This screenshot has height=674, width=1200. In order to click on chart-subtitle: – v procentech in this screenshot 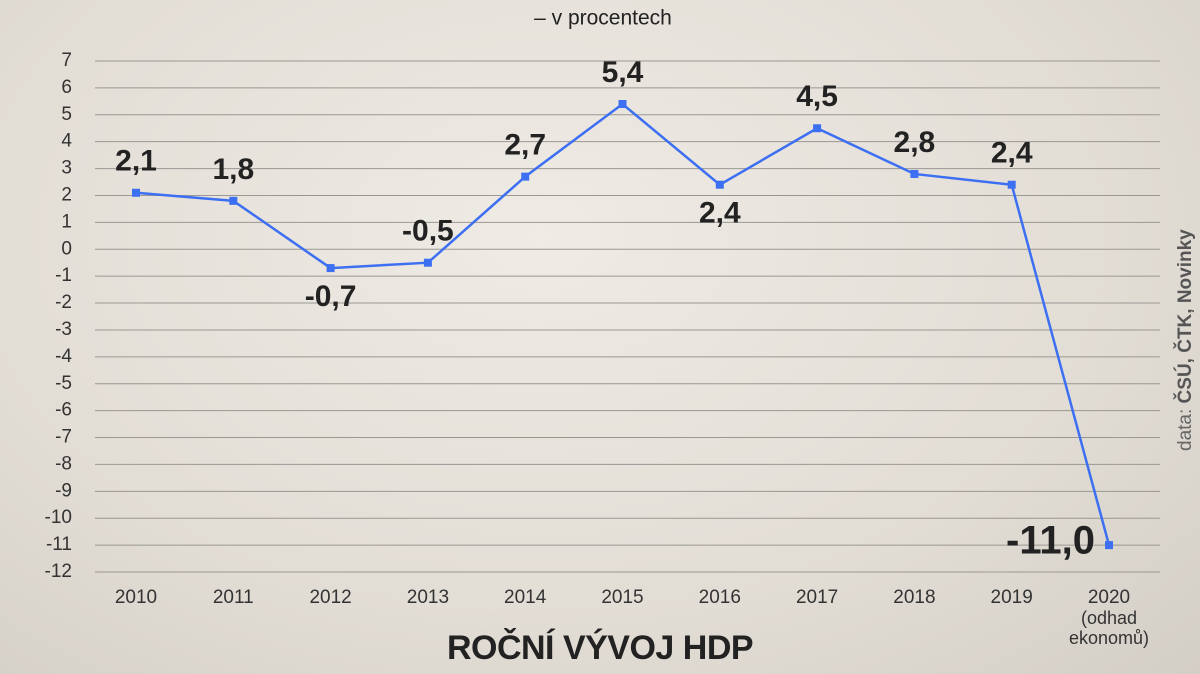, I will do `click(603, 18)`.